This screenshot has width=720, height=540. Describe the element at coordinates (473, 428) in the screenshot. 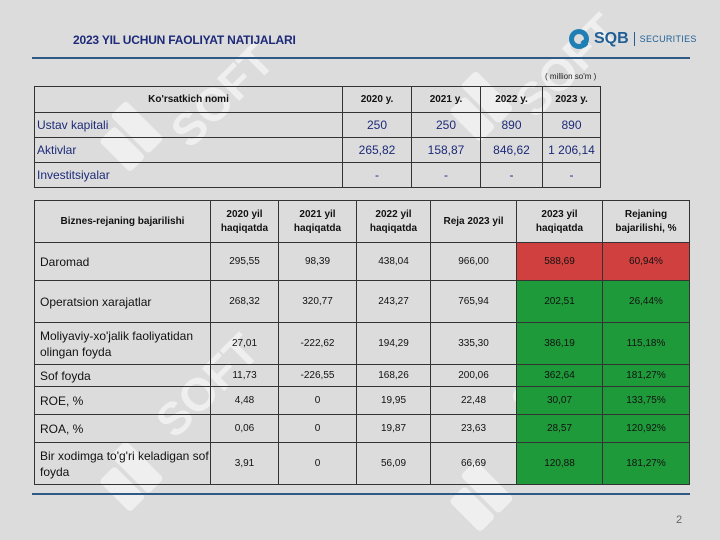

I see `table-cell: 23,63` at that location.